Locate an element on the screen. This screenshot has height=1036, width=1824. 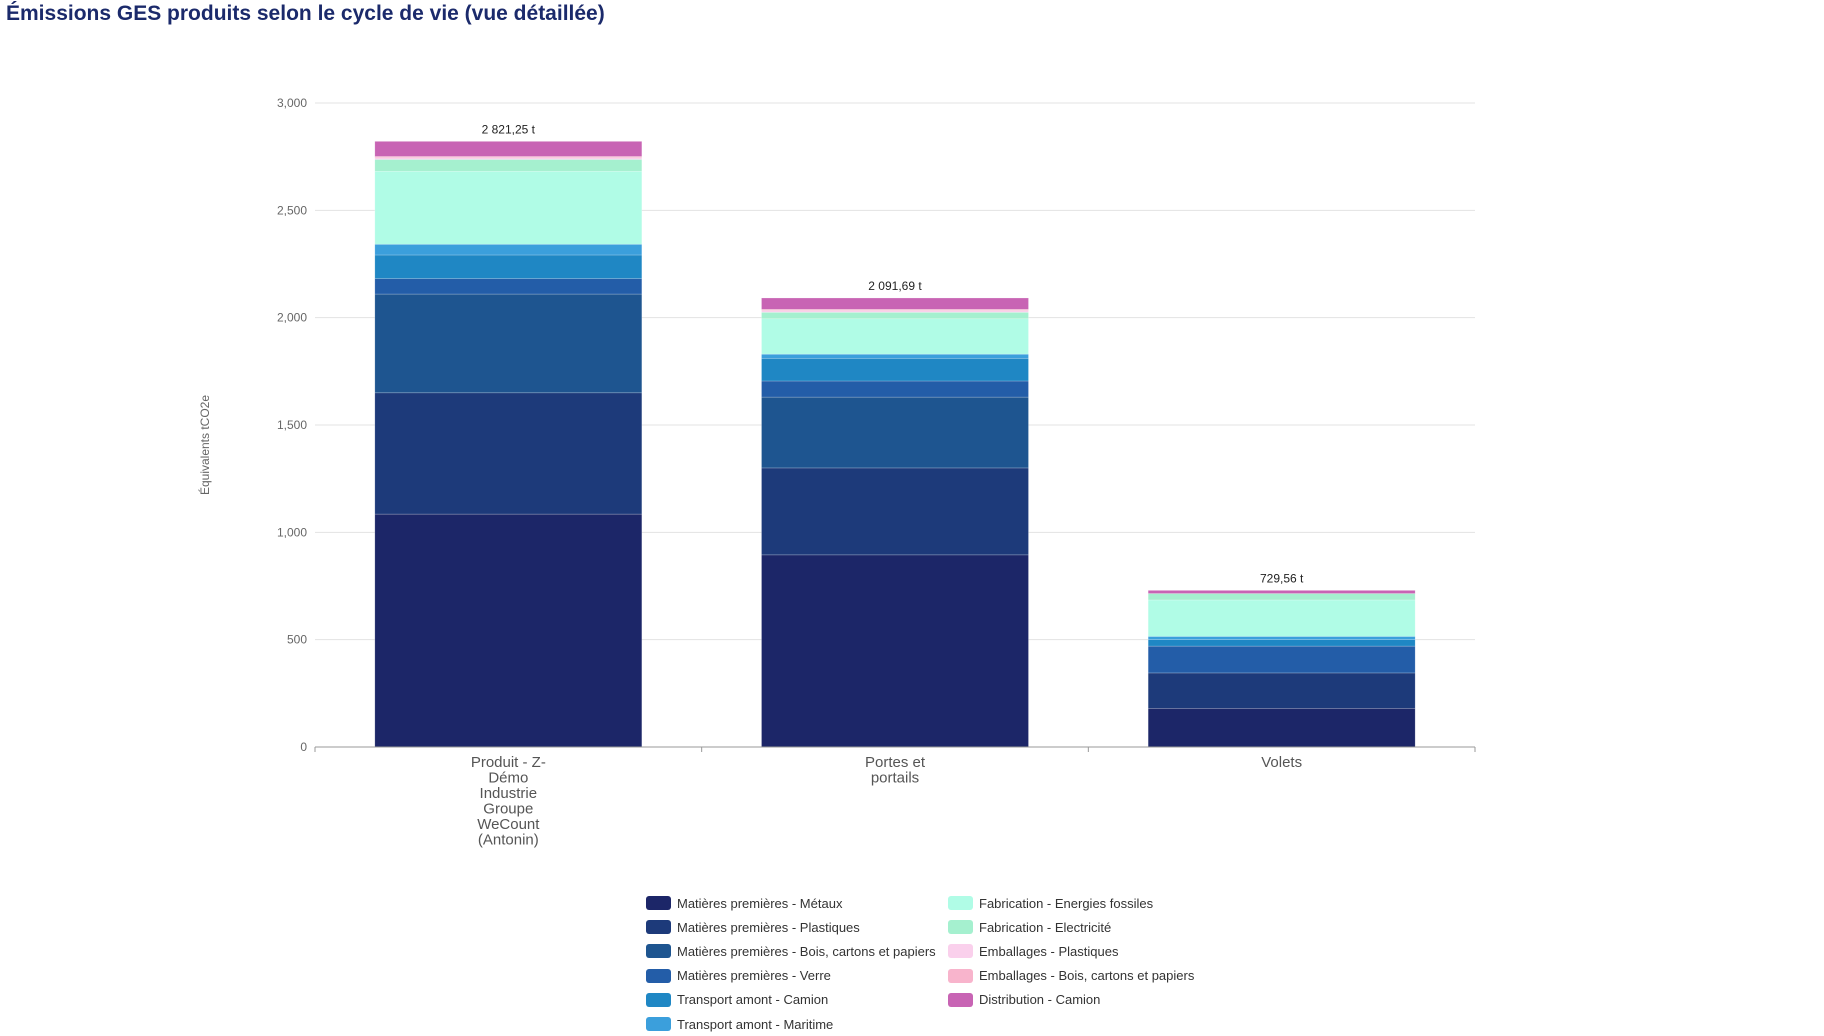
x-category-label: Portes et portails is located at coordinates (895, 770).